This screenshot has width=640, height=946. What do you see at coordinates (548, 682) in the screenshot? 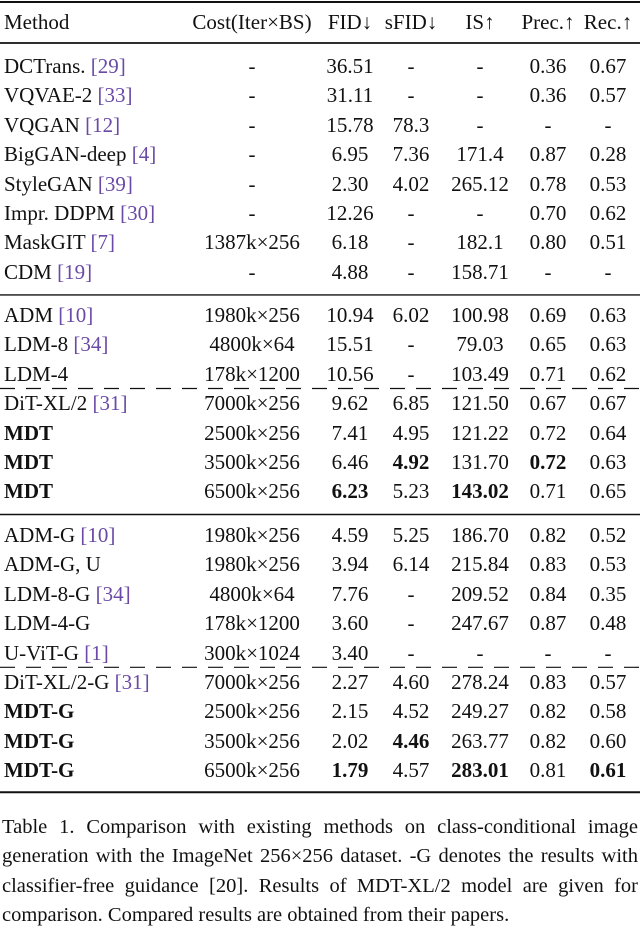
I see `value-cell: 0.83` at bounding box center [548, 682].